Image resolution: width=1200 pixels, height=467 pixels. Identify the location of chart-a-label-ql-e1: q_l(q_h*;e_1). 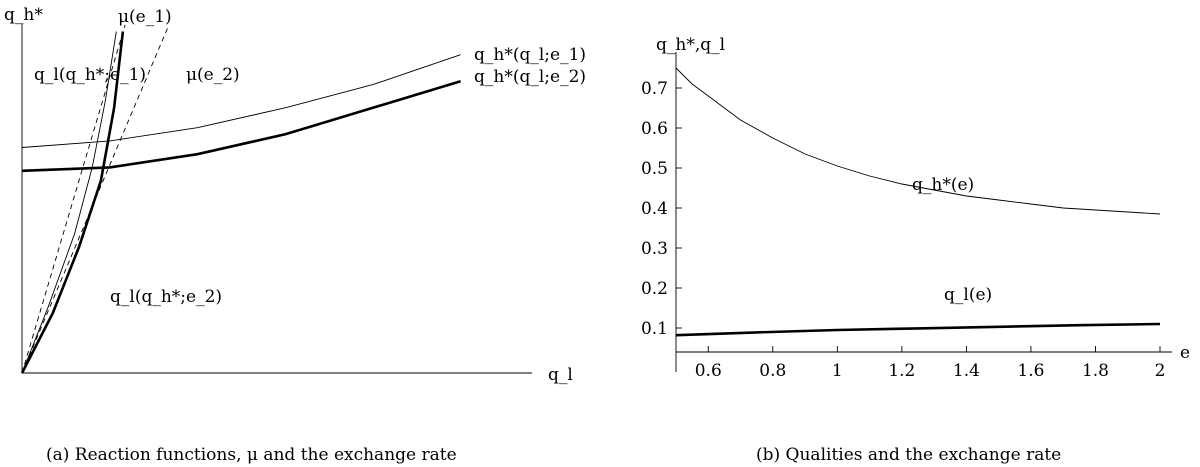
(90, 75).